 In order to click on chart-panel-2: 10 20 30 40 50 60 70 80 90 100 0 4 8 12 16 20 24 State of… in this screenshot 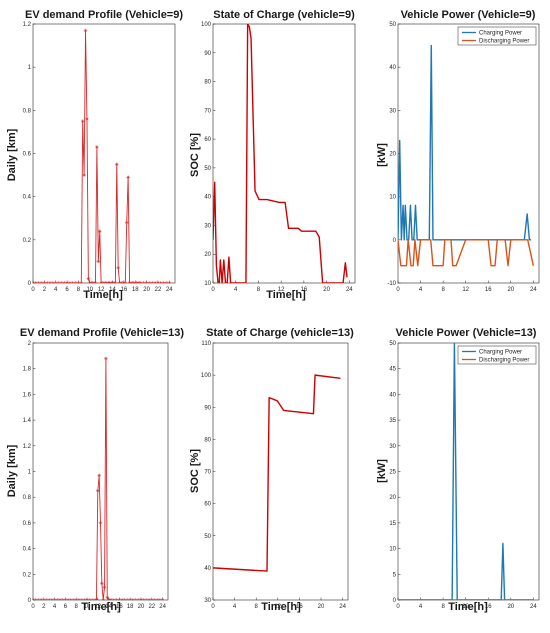, I will do `click(272, 155)`.